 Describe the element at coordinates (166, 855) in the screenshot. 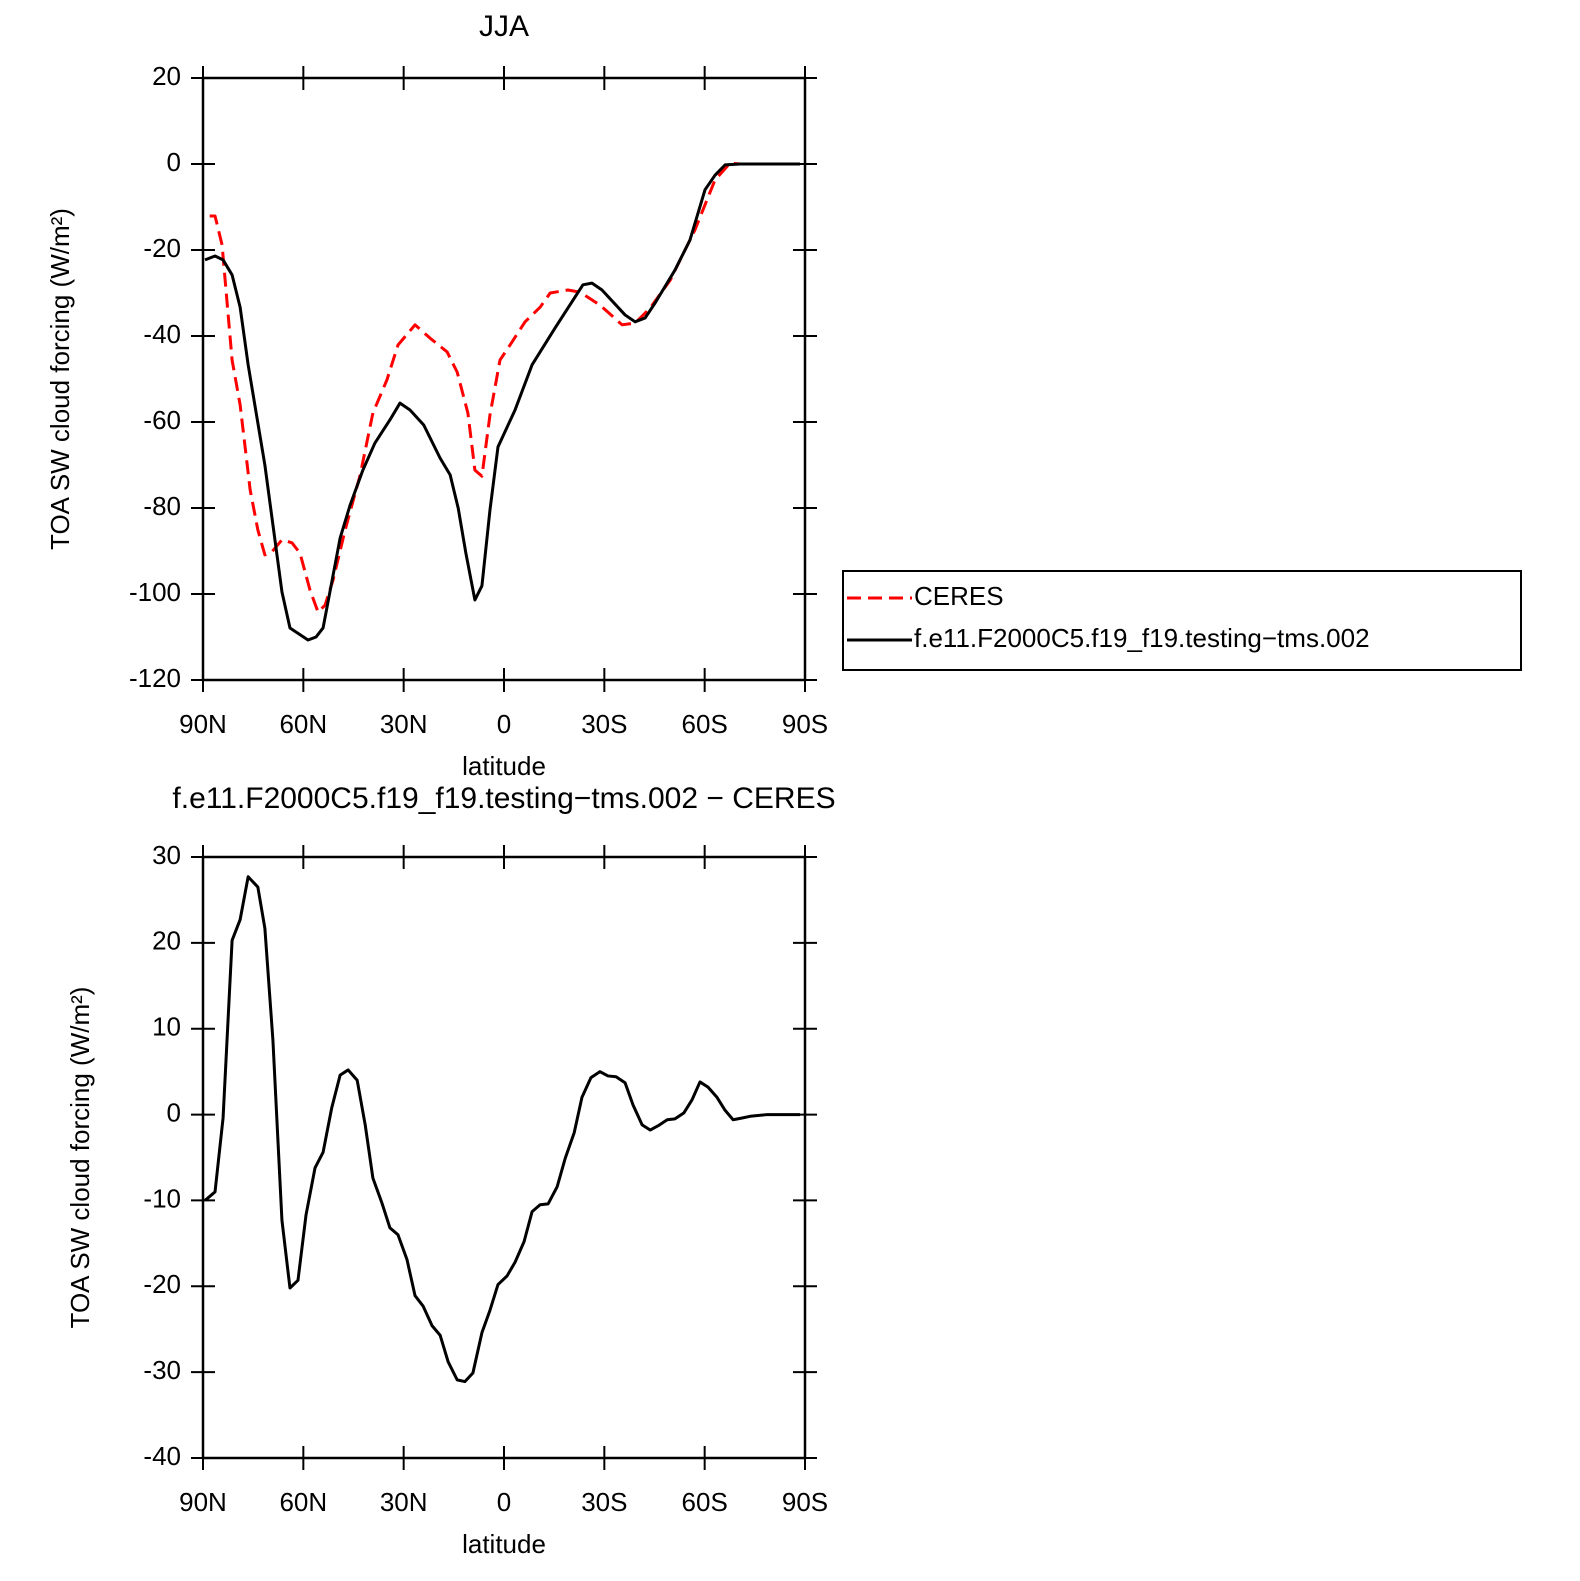

I see `y-tick-label: 30` at that location.